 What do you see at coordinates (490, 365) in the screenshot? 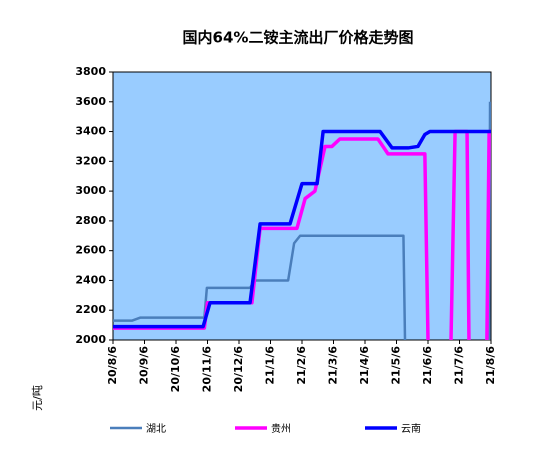
I see `x-tick-label: 21/8/6` at bounding box center [490, 365].